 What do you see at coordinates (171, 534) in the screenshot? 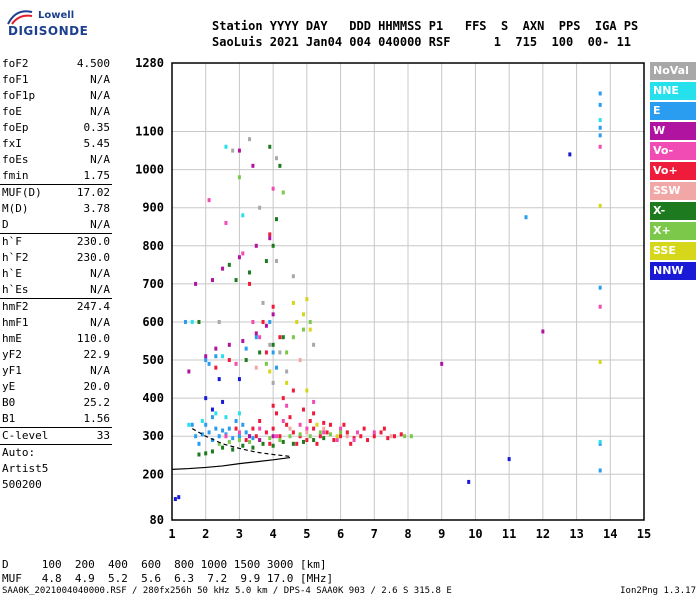
I see `x-tick-label: 1` at bounding box center [171, 534].